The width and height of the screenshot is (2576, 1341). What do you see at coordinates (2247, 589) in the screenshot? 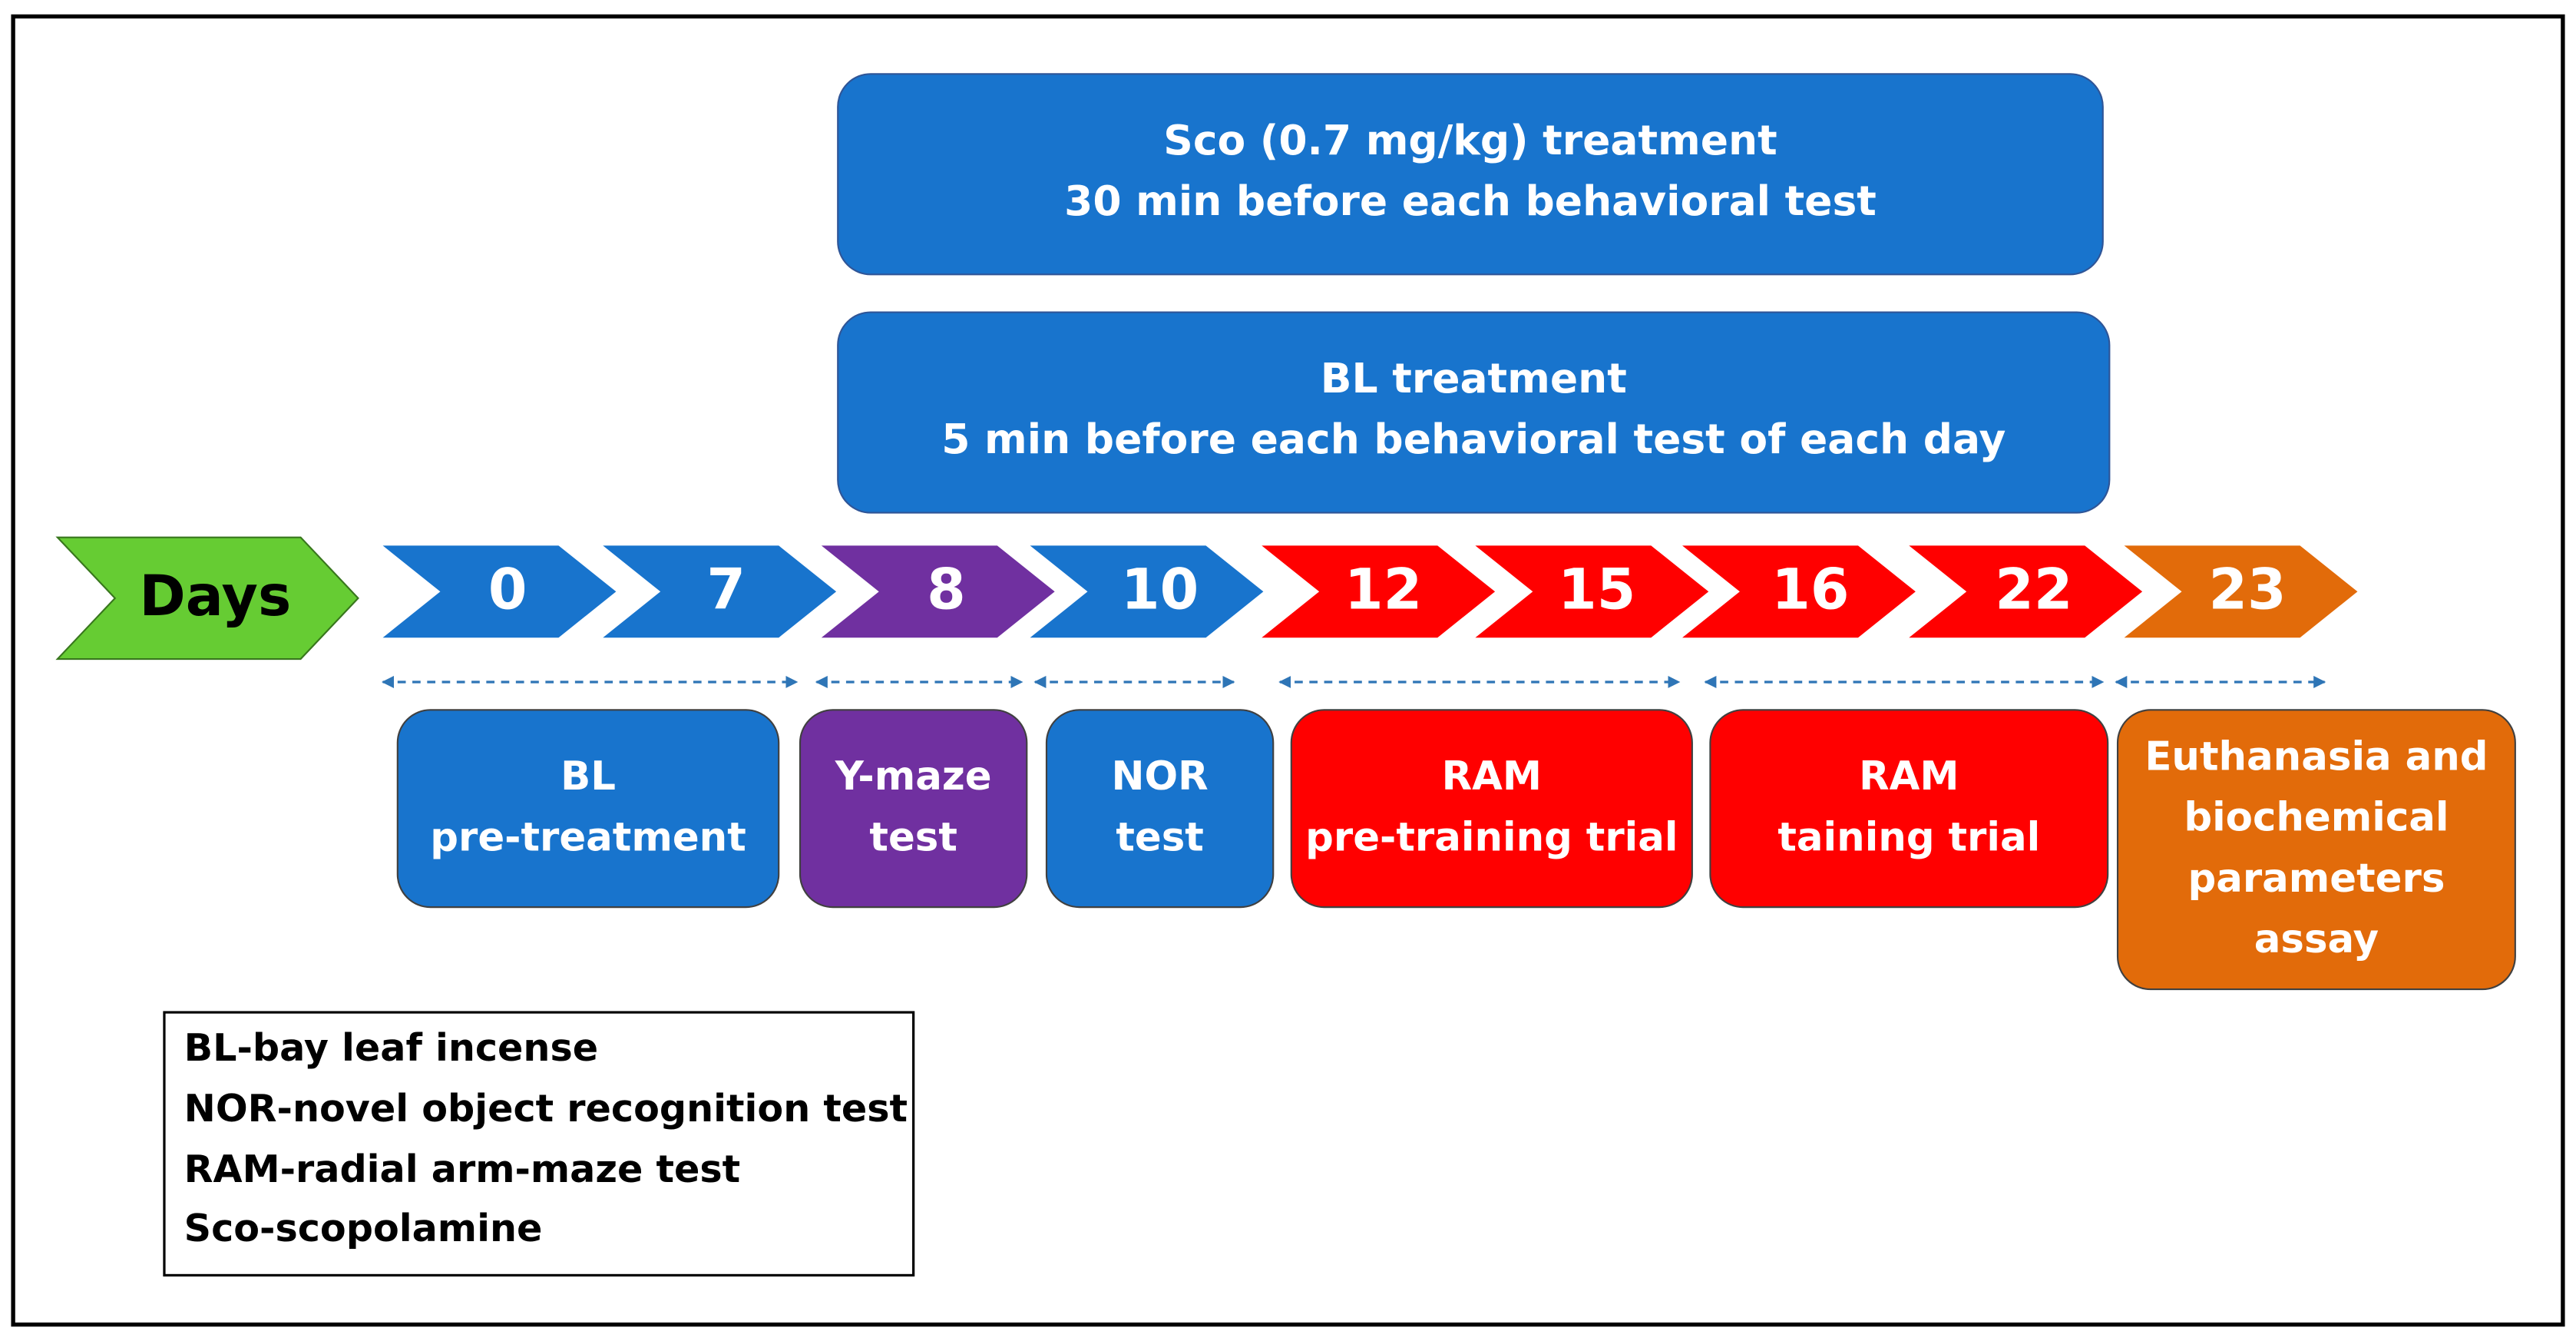
I see `day-number: 23` at bounding box center [2247, 589].